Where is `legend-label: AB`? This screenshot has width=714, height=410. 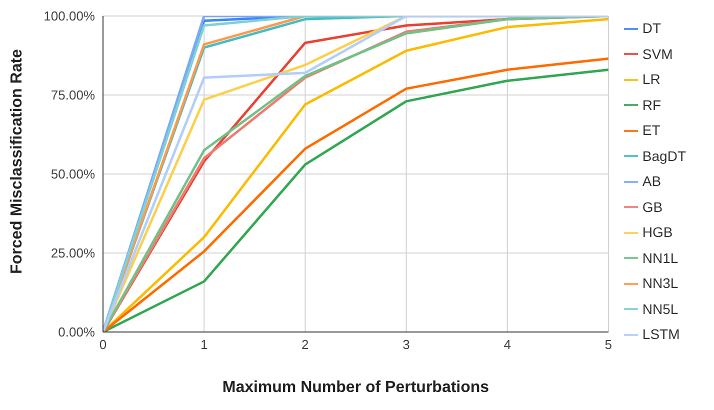
legend-label: AB is located at coordinates (652, 181).